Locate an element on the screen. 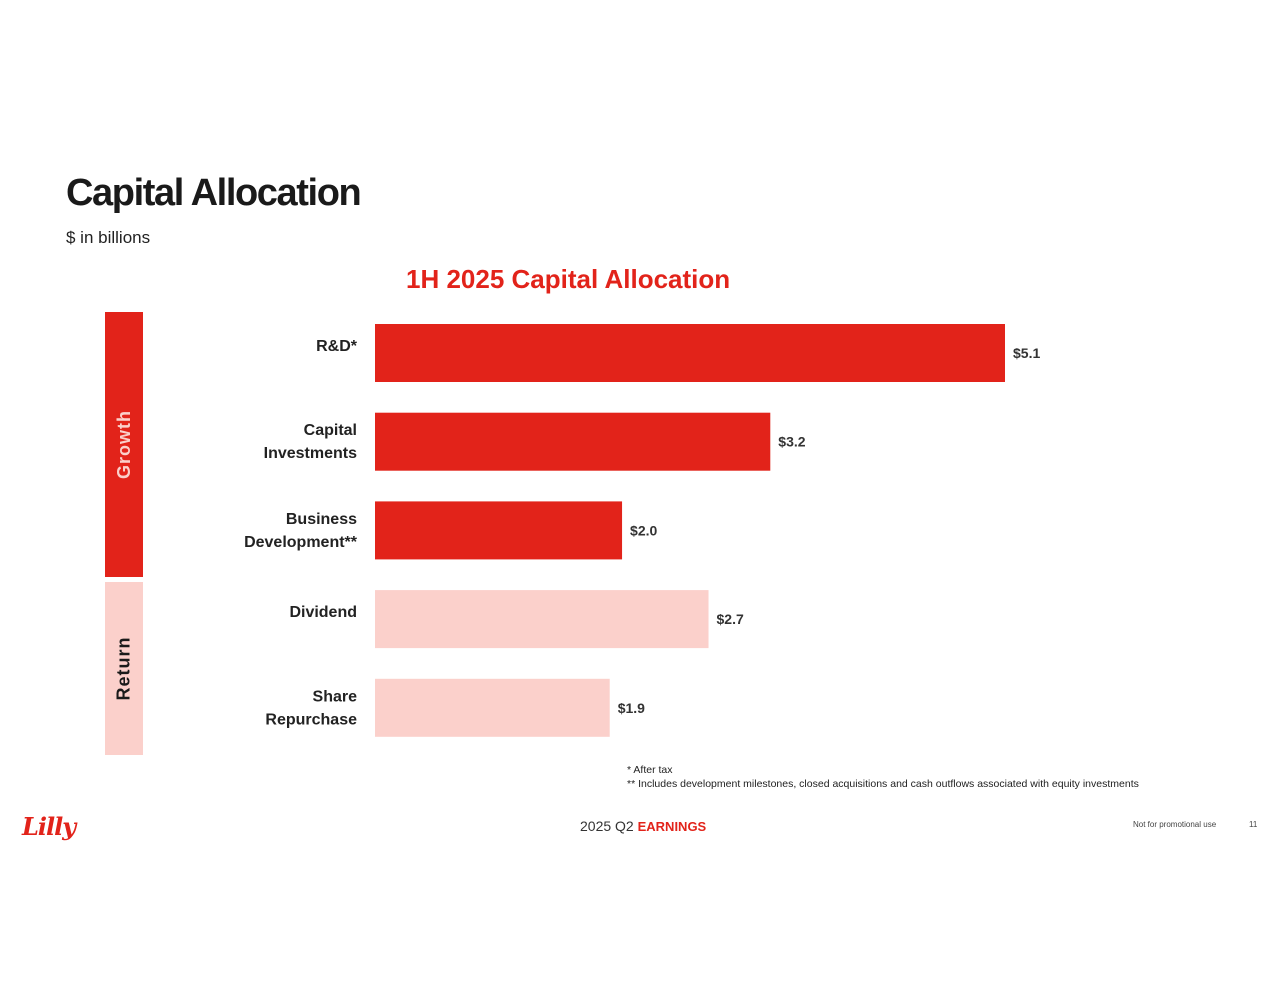 The image size is (1280, 989). bar-capital-investments is located at coordinates (573, 441).